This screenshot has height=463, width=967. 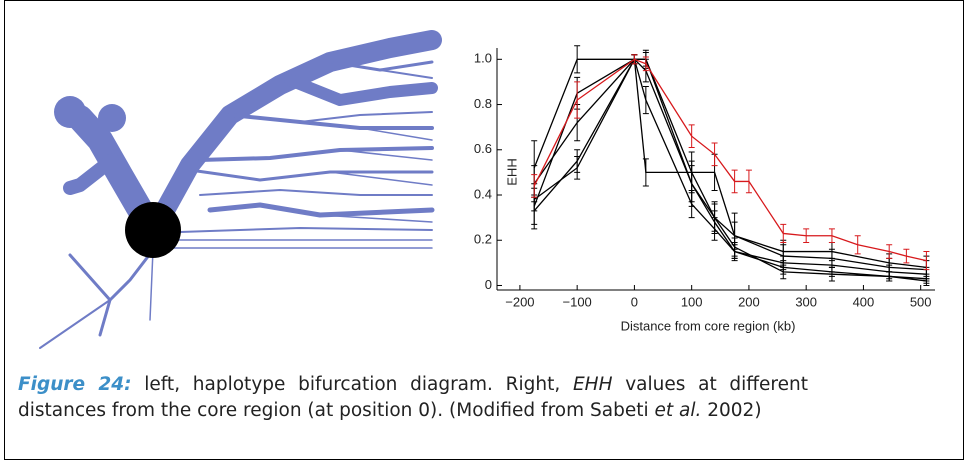 What do you see at coordinates (483, 193) in the screenshot?
I see `y-tick-label: 0.4` at bounding box center [483, 193].